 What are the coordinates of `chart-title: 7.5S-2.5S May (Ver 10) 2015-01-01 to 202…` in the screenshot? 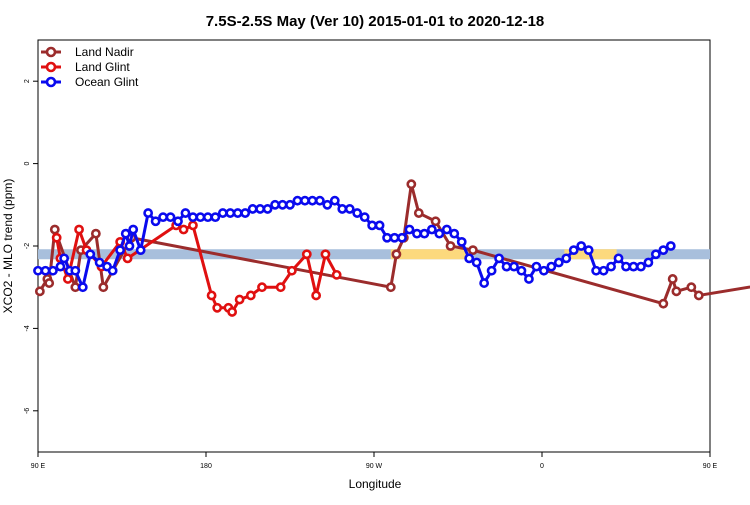 It's located at (375, 21).